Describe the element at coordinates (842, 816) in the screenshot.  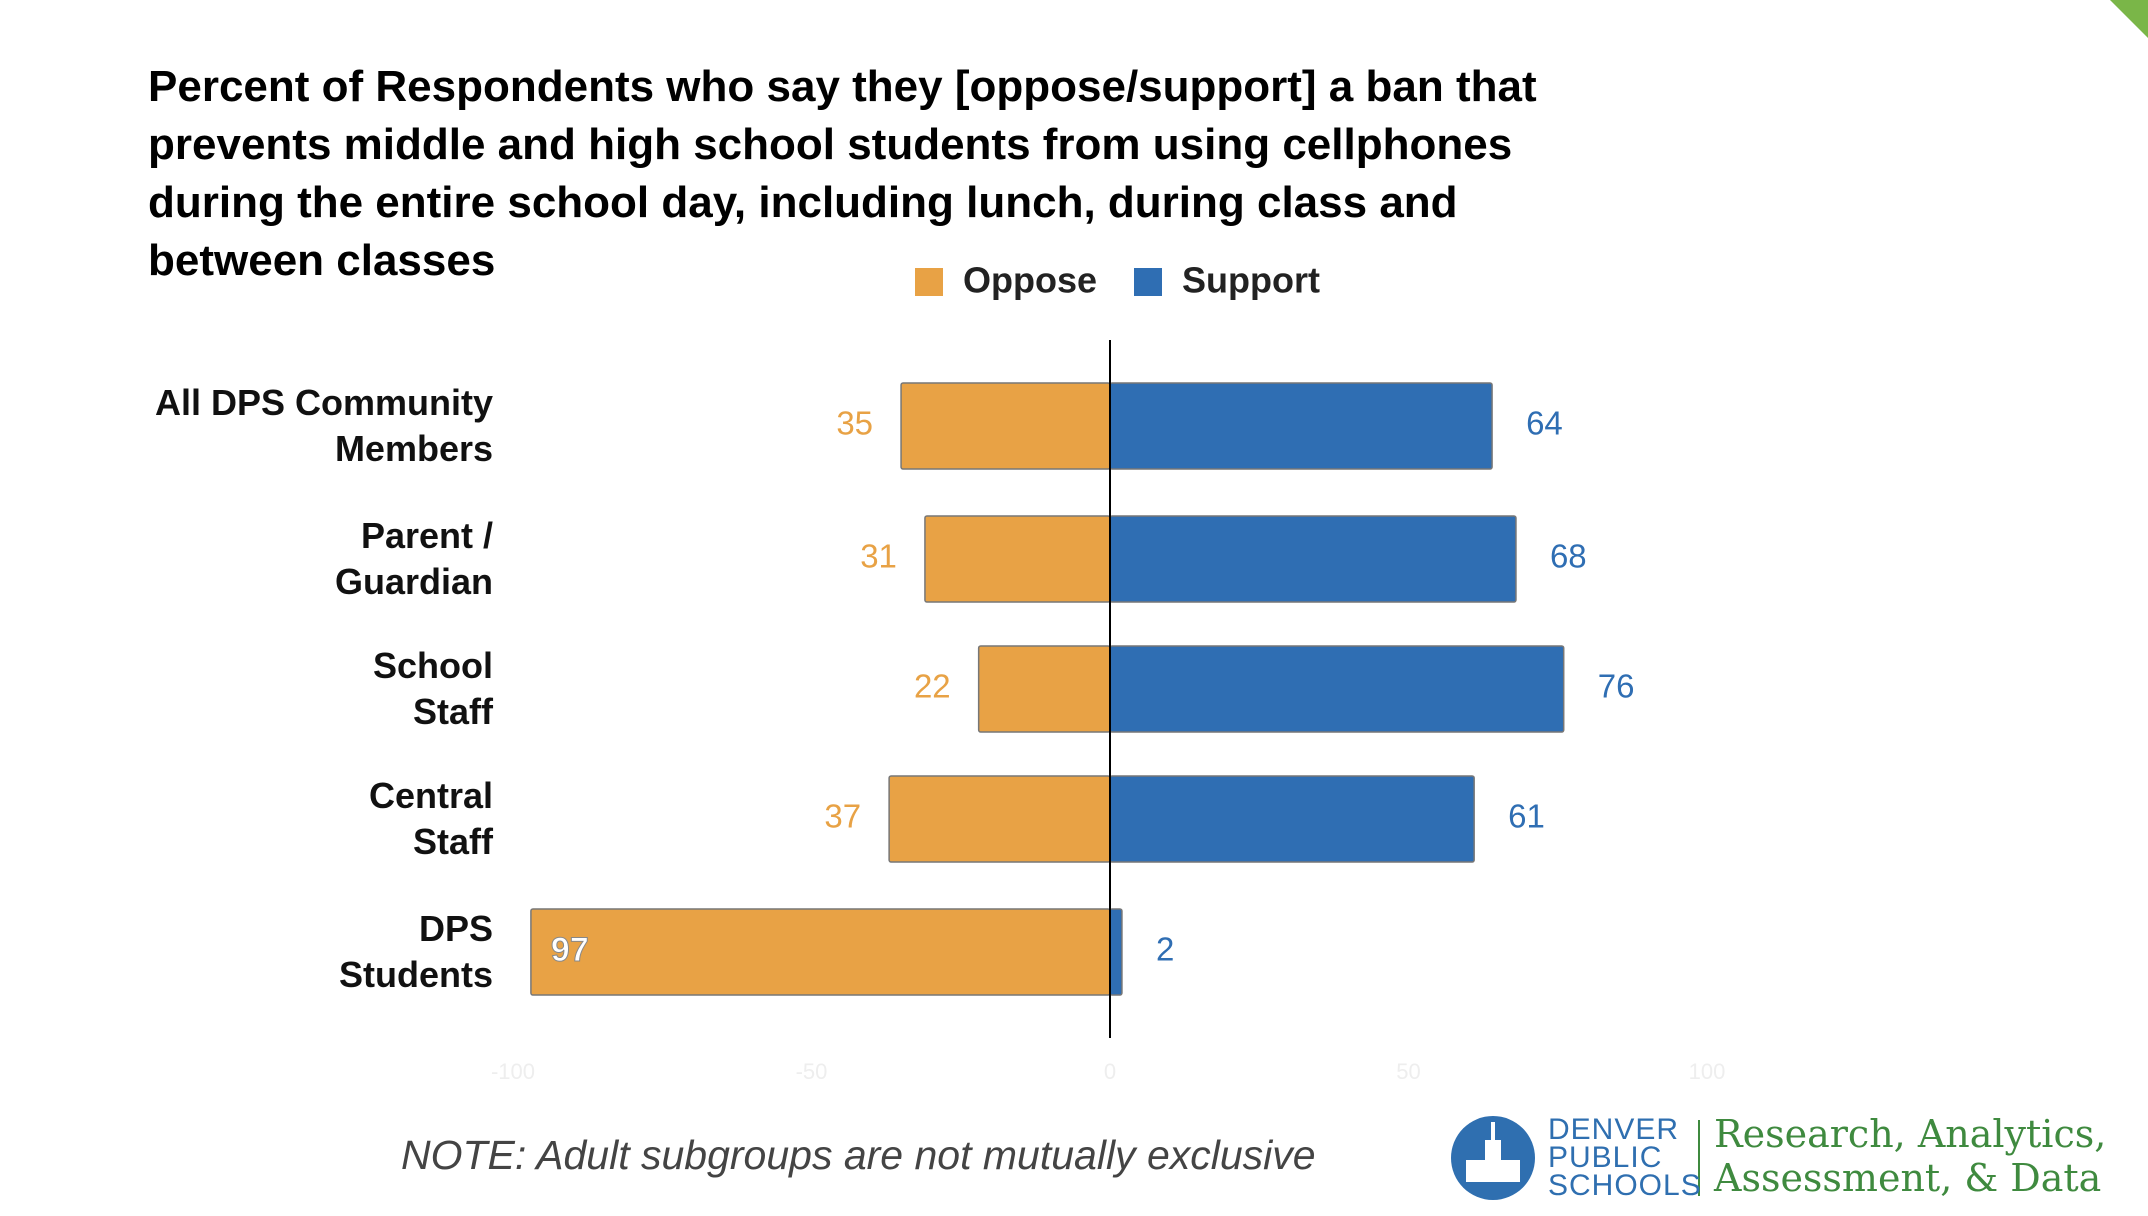
I see `value-label: 37` at that location.